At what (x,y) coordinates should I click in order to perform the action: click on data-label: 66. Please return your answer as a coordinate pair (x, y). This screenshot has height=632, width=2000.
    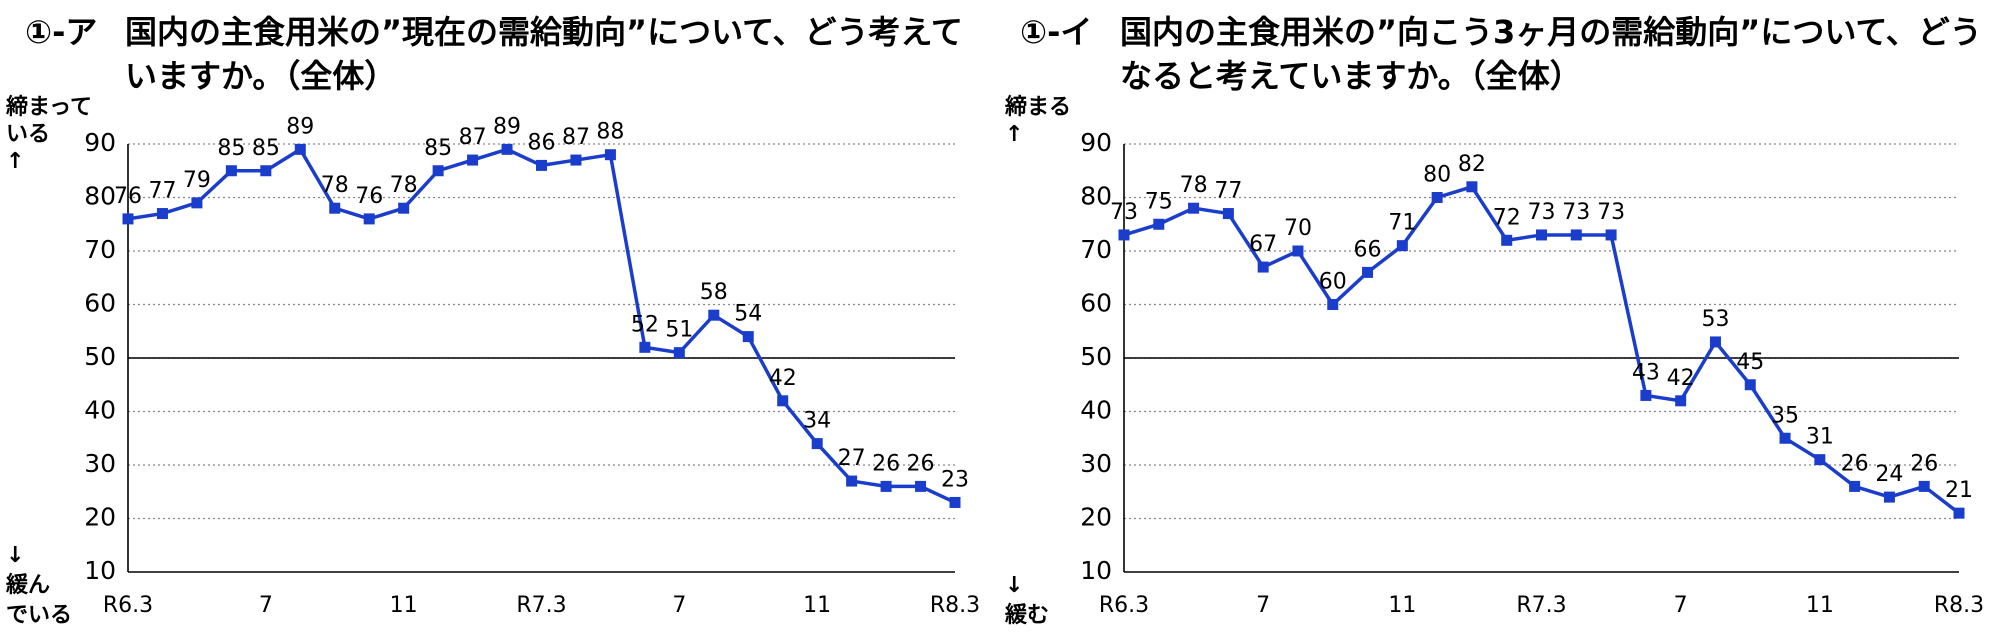
    Looking at the image, I should click on (1368, 249).